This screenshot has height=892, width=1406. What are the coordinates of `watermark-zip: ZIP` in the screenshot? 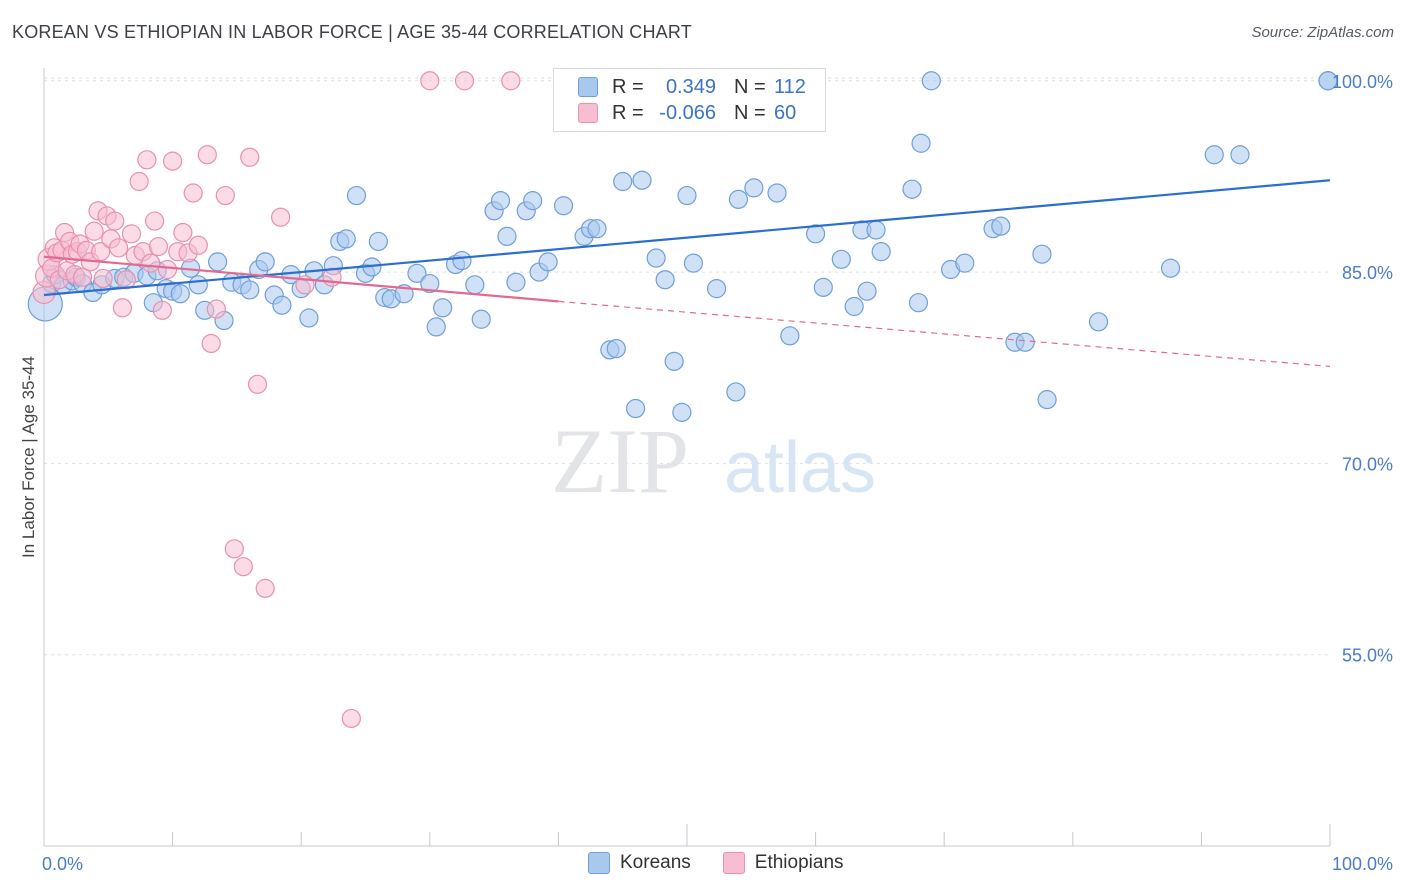 It's located at (620, 461).